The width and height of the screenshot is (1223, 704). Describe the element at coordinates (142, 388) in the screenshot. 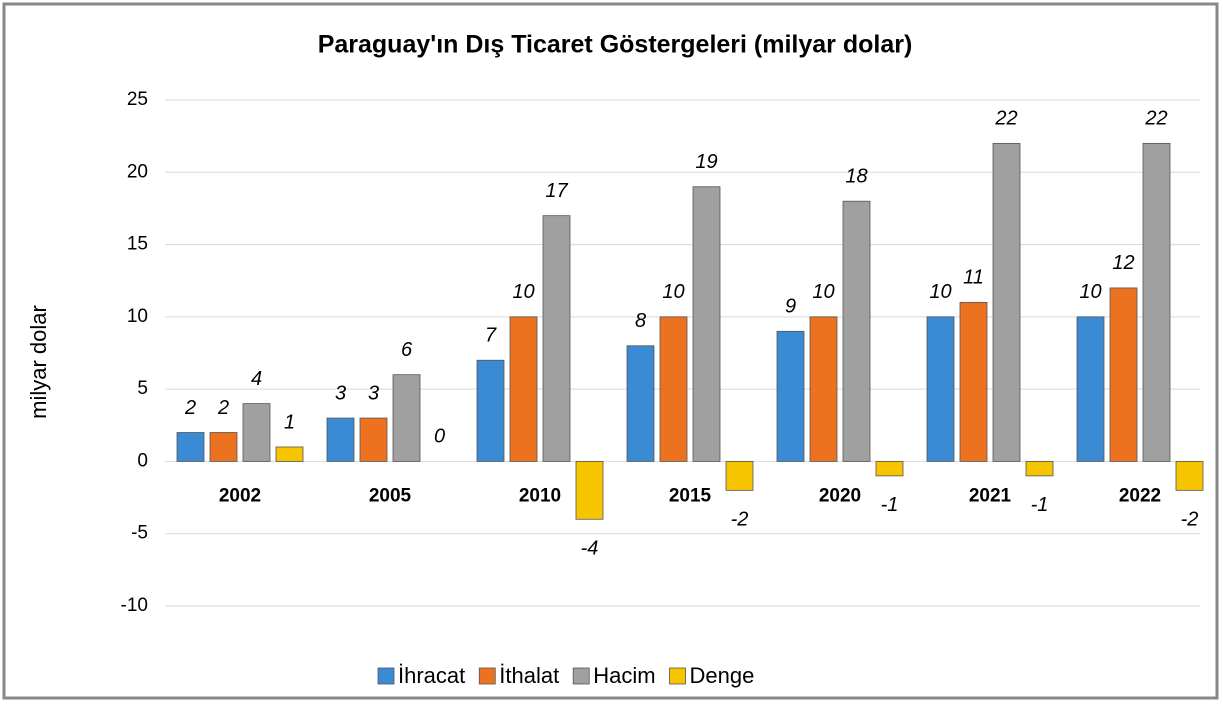

I see `y-tick-label: 5` at that location.